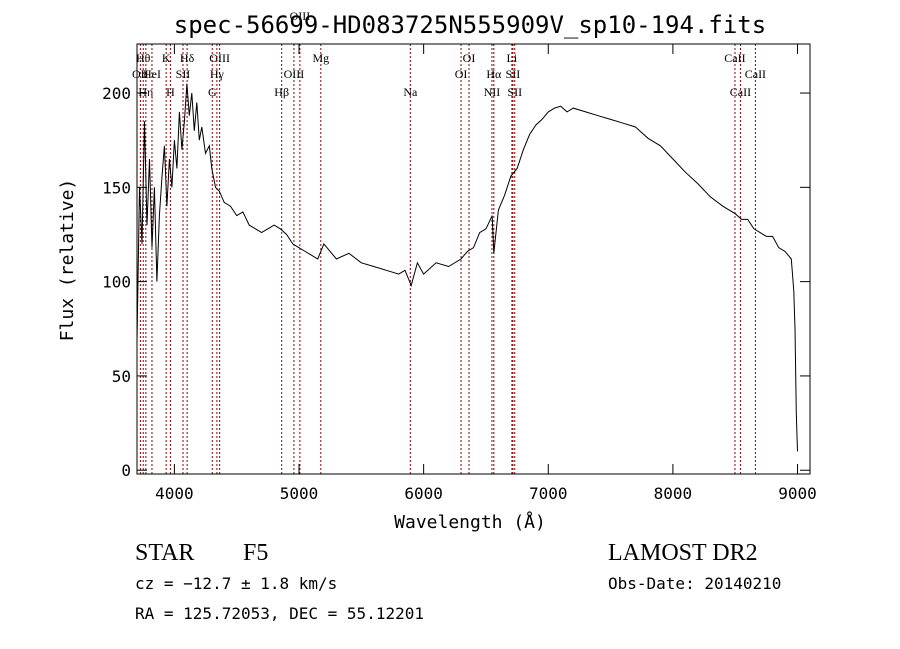 This screenshot has width=900, height=649. What do you see at coordinates (116, 282) in the screenshot?
I see `y-tick-label: 100` at bounding box center [116, 282].